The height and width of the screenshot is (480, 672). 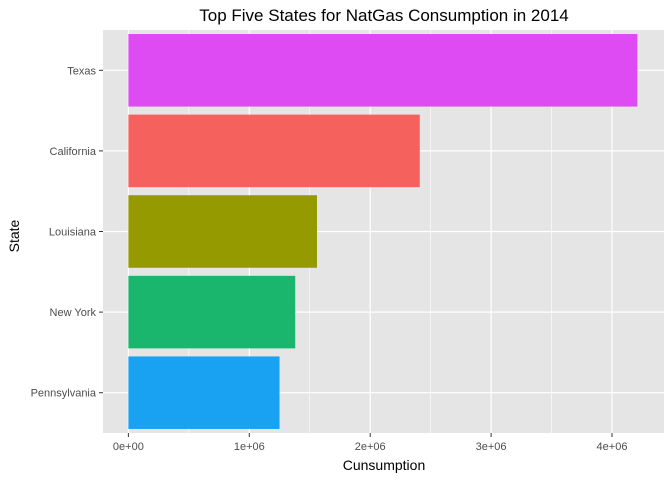 I want to click on y-axis-title: State, so click(x=14, y=235).